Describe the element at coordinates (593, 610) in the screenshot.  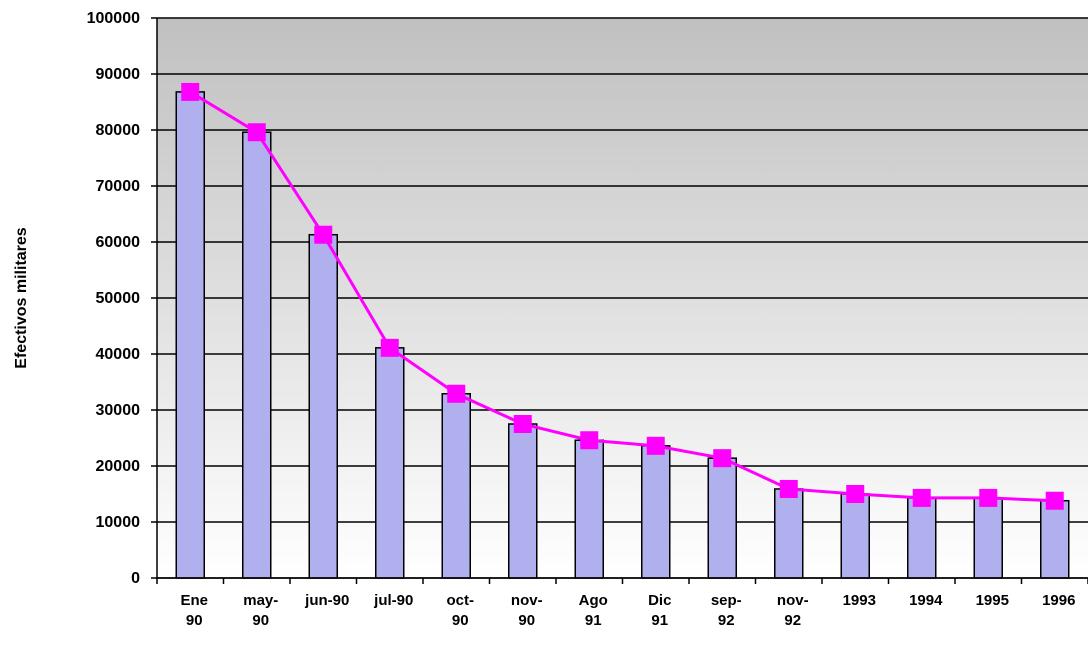
I see `x-tick-label: Ago 91` at that location.